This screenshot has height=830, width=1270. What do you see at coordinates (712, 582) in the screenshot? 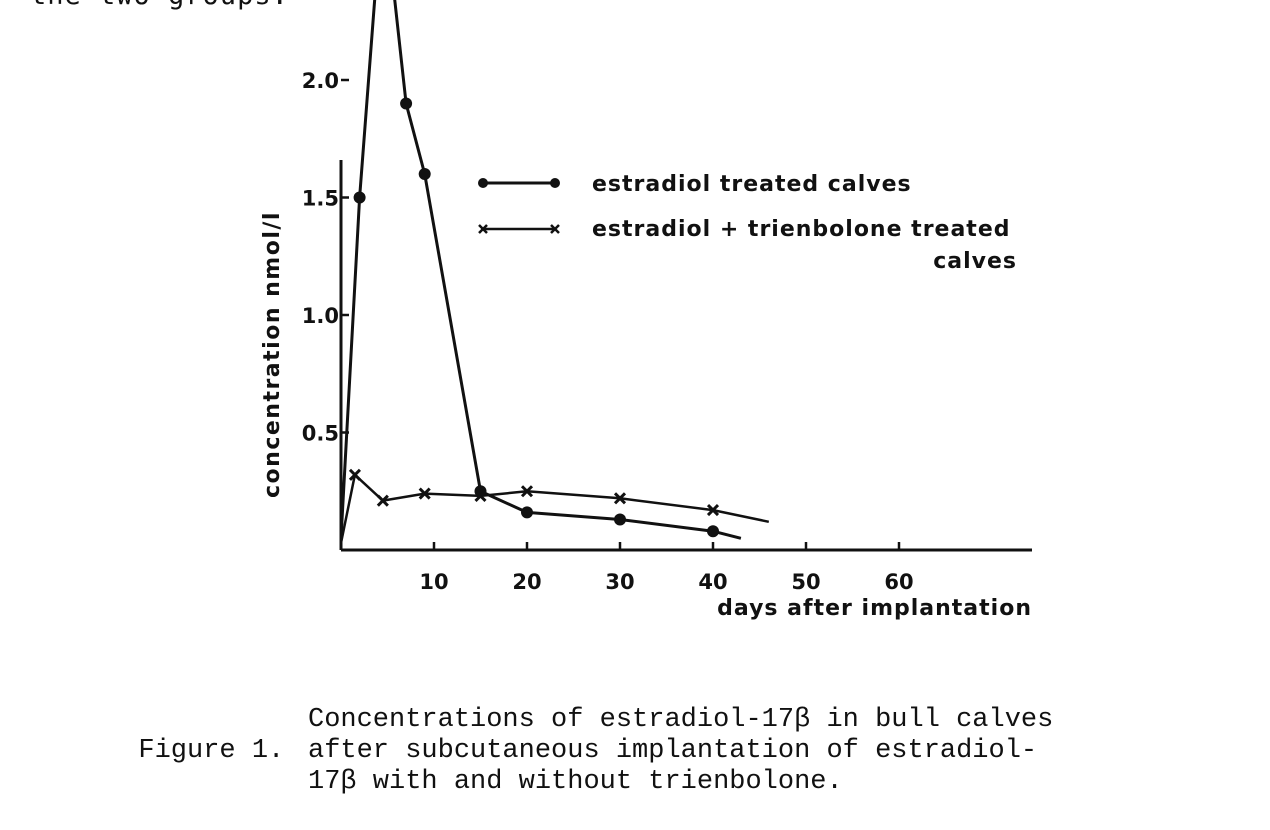
I see `x-tick-label: 40` at bounding box center [712, 582].